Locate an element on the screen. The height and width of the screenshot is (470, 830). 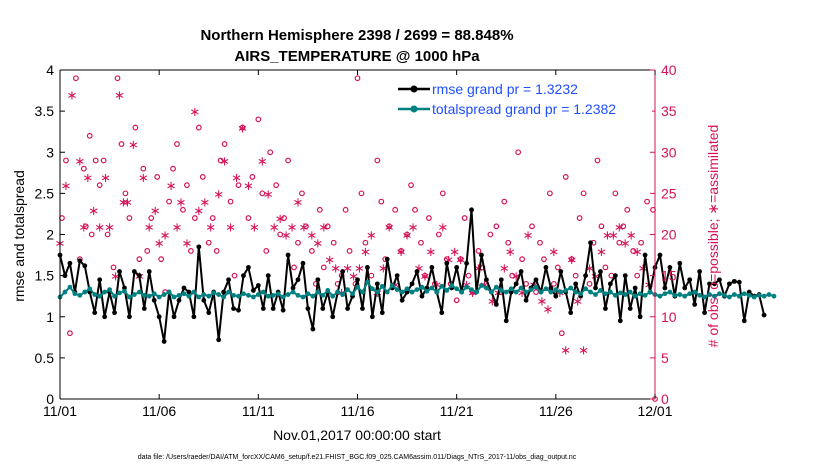
y-right-tick-label-6: 30 is located at coordinates (669, 152).